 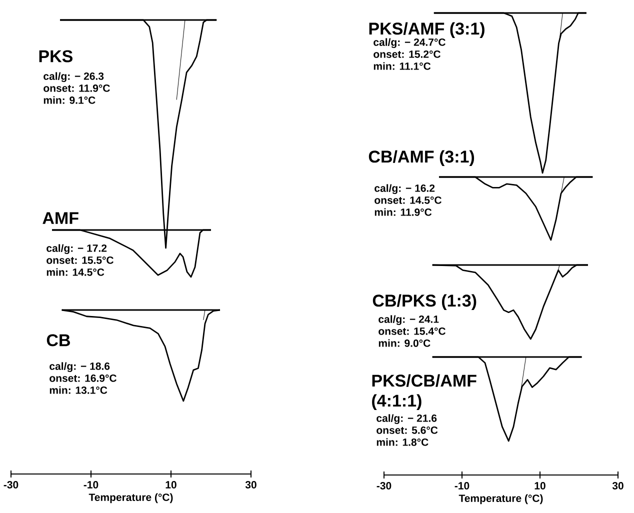 I want to click on annotation: onset: 15.4°C, so click(x=412, y=331).